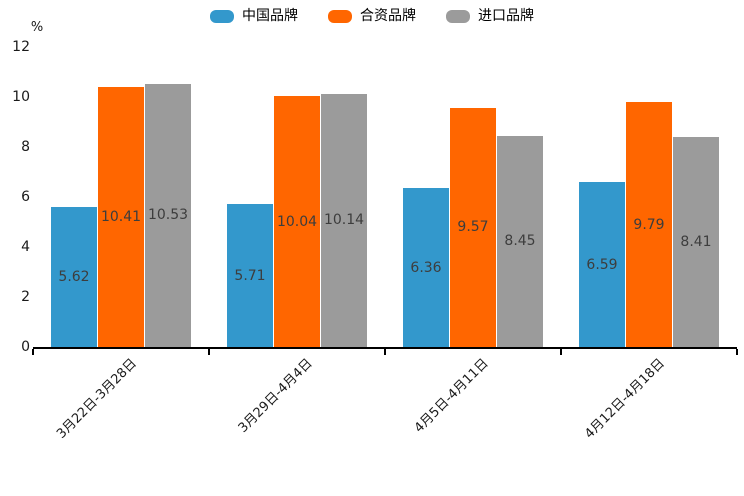 This screenshot has height=496, width=744. What do you see at coordinates (388, 16) in the screenshot?
I see `legend-label: 合资品牌` at bounding box center [388, 16].